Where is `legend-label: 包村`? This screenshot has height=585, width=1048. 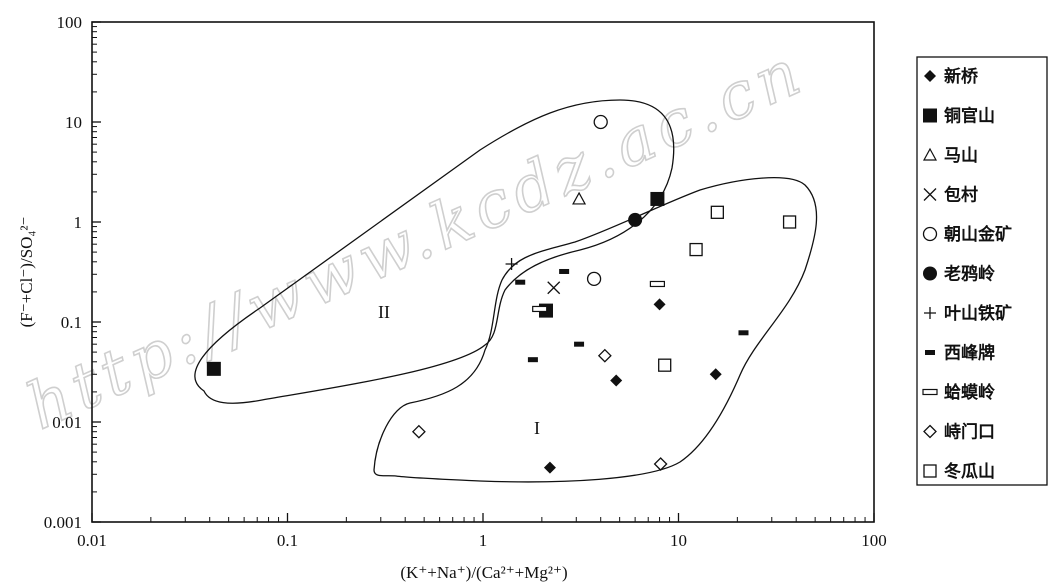
legend-label: 包村 is located at coordinates (961, 195).